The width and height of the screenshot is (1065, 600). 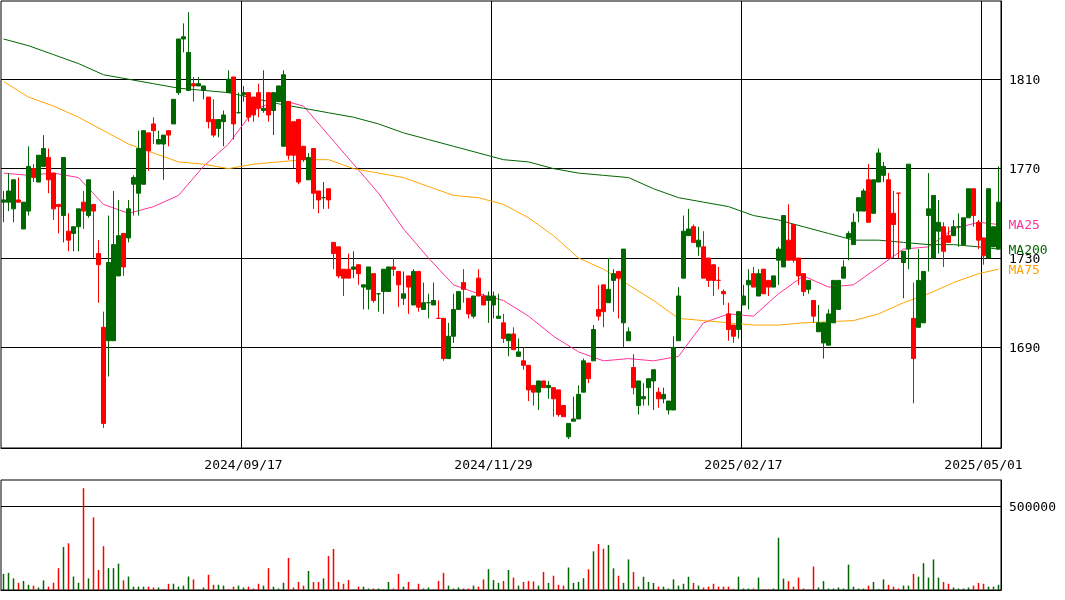 I want to click on x-tick-label: 2025/02/17, so click(x=743, y=464).